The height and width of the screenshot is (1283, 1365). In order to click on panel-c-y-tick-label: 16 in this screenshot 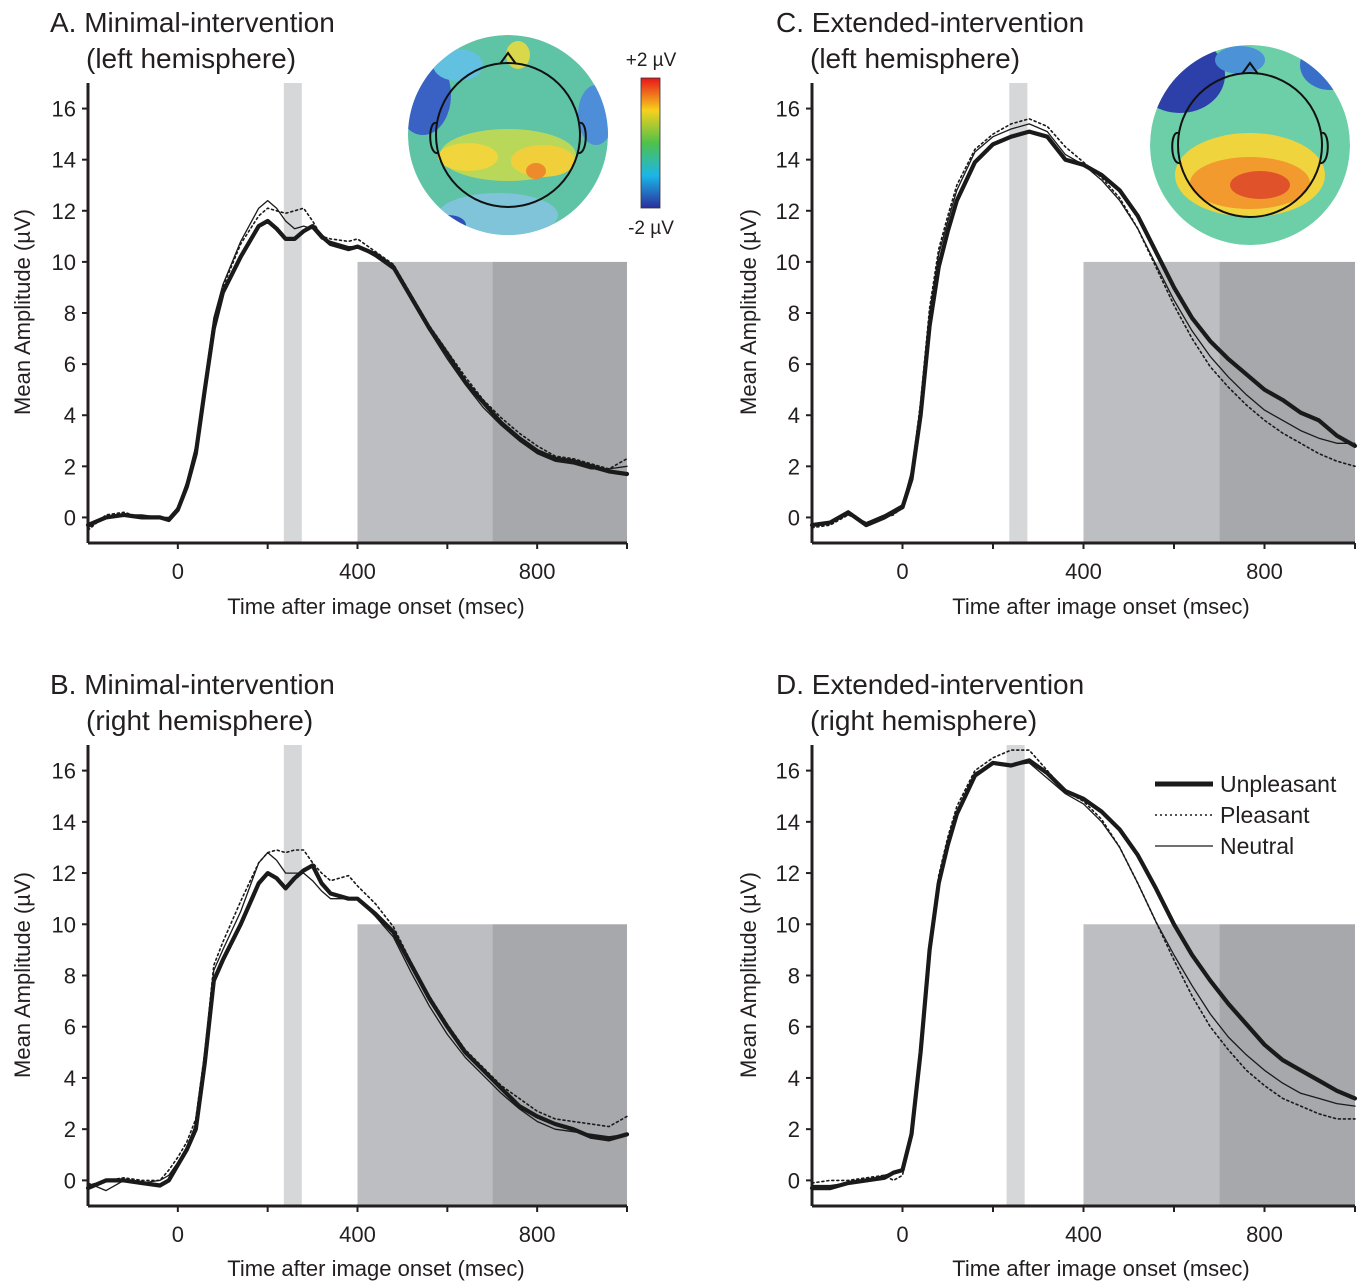, I will do `click(788, 109)`.